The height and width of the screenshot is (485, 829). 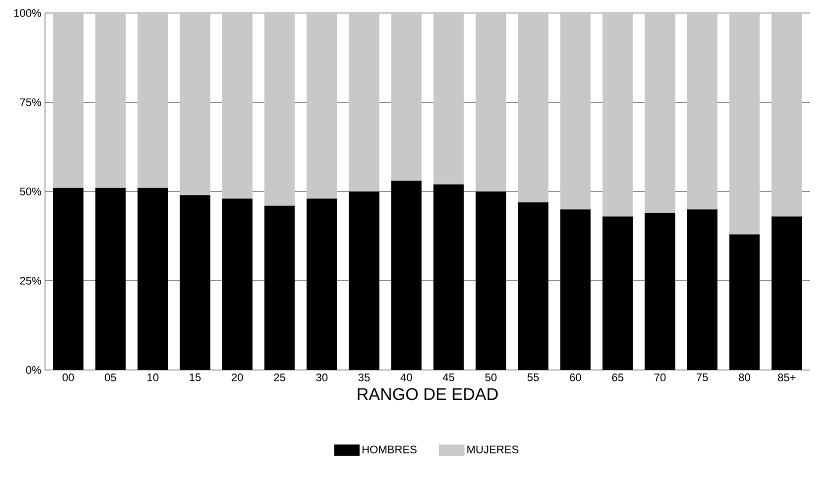 What do you see at coordinates (448, 378) in the screenshot?
I see `x-tick-label: 45` at bounding box center [448, 378].